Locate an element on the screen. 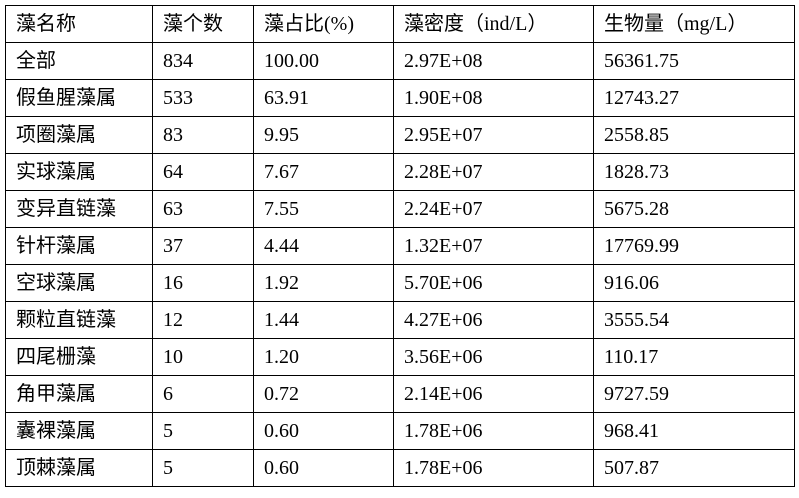 The image size is (799, 498). cell-col-percent: 100.00 is located at coordinates (323, 61).